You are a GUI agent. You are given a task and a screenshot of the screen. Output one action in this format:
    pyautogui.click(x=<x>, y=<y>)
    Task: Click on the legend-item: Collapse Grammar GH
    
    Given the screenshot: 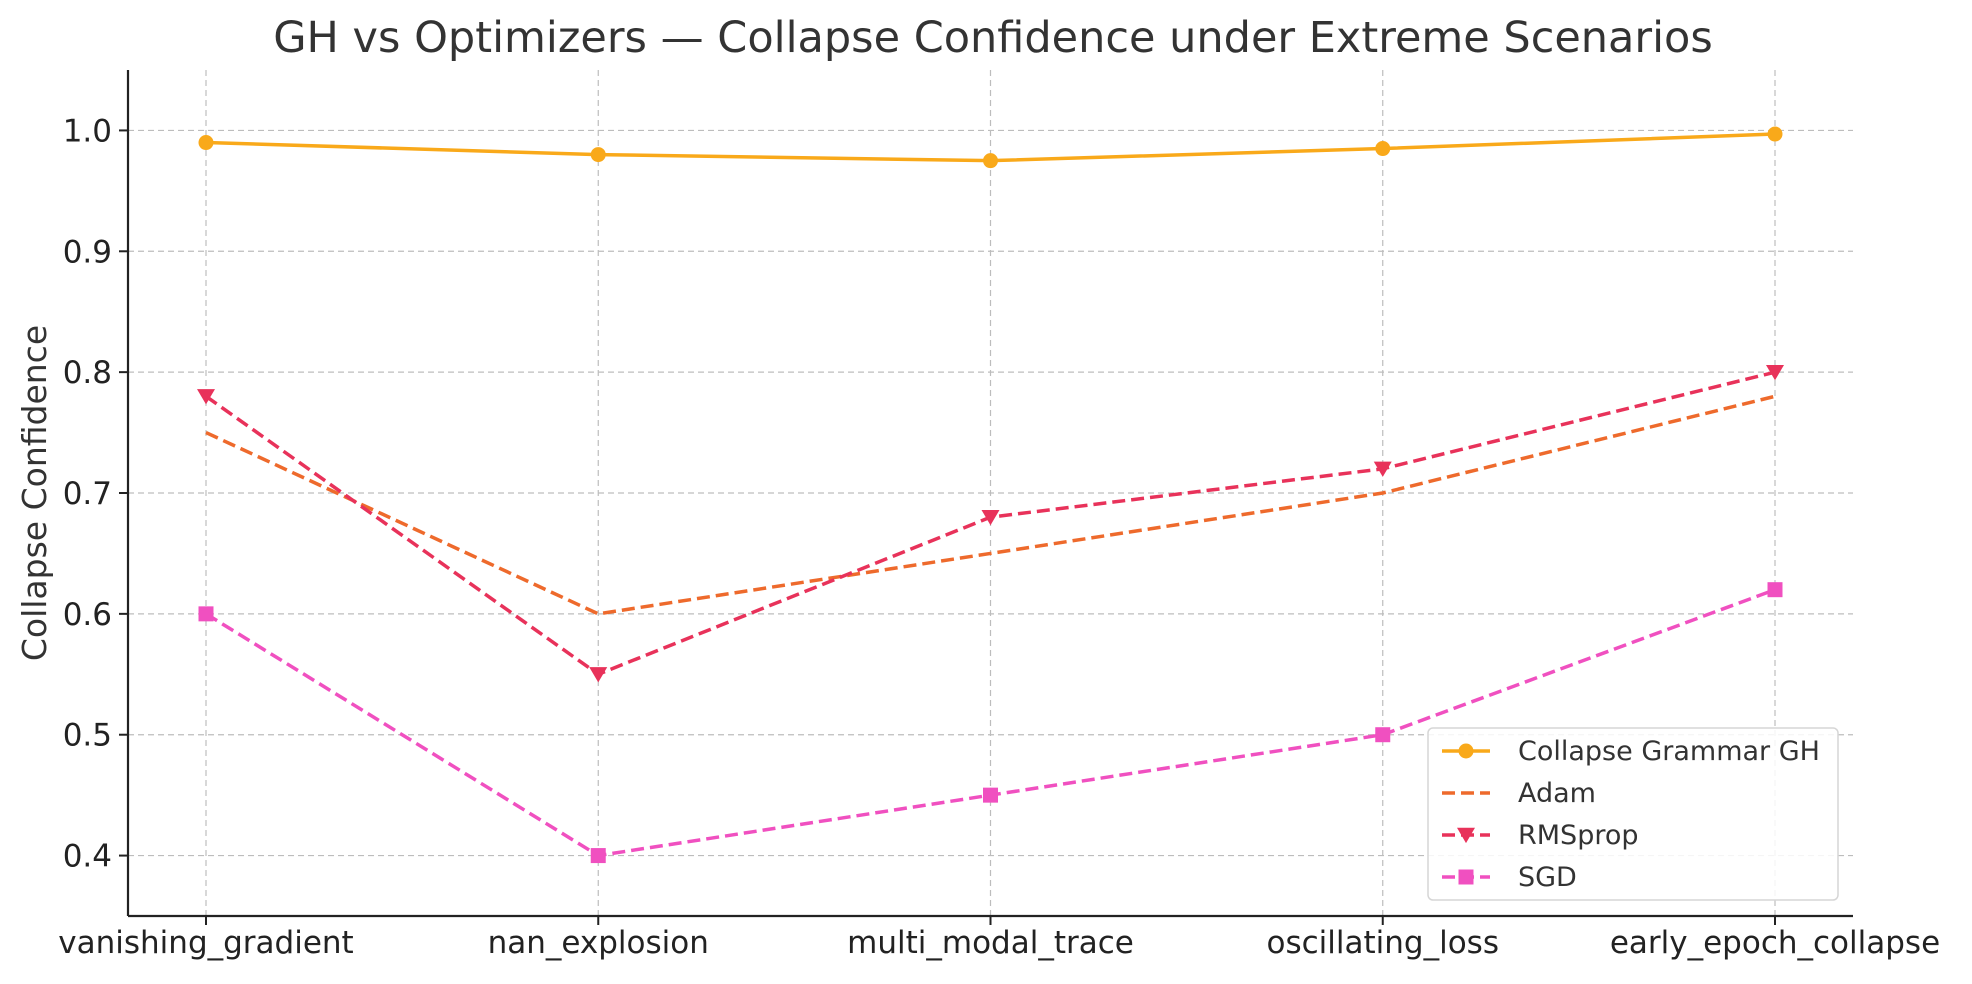 What is the action you would take?
    pyautogui.click(x=1631, y=751)
    